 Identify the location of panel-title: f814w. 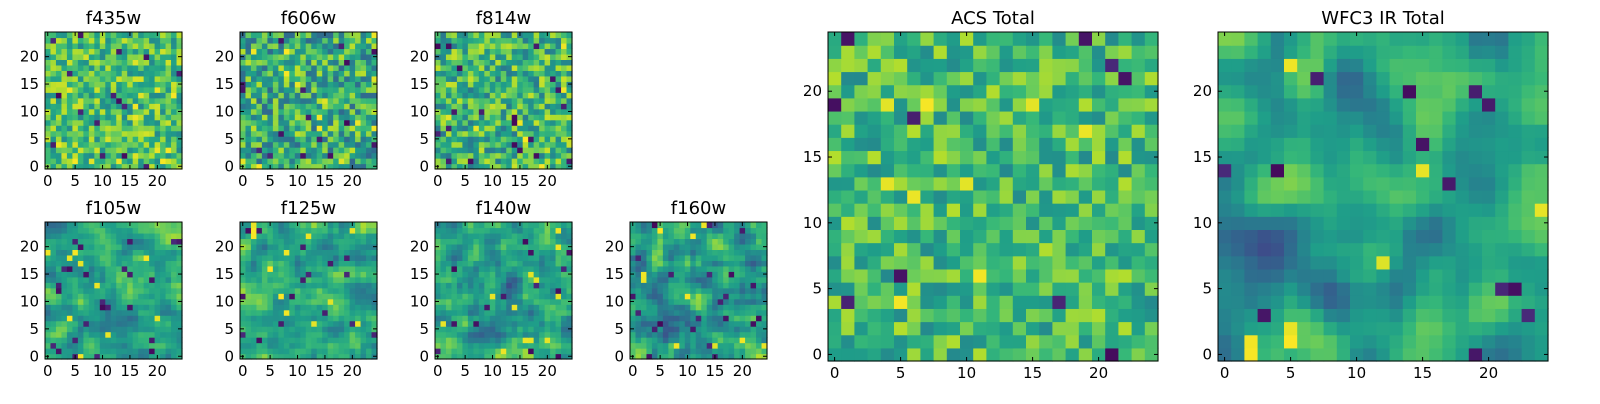
(503, 18).